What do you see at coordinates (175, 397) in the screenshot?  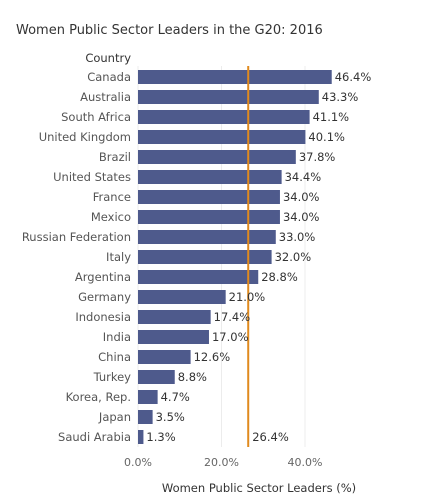 I see `data-label: 4.7%` at bounding box center [175, 397].